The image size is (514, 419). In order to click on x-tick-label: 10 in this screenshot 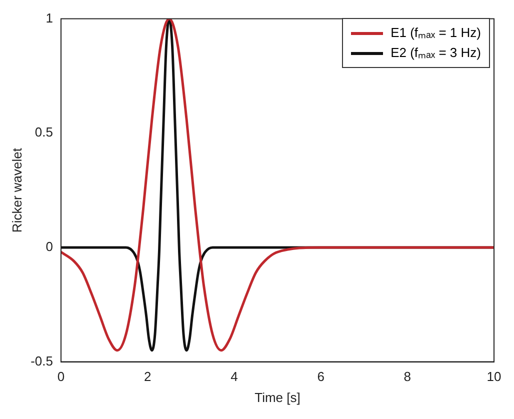, I will do `click(494, 376)`.